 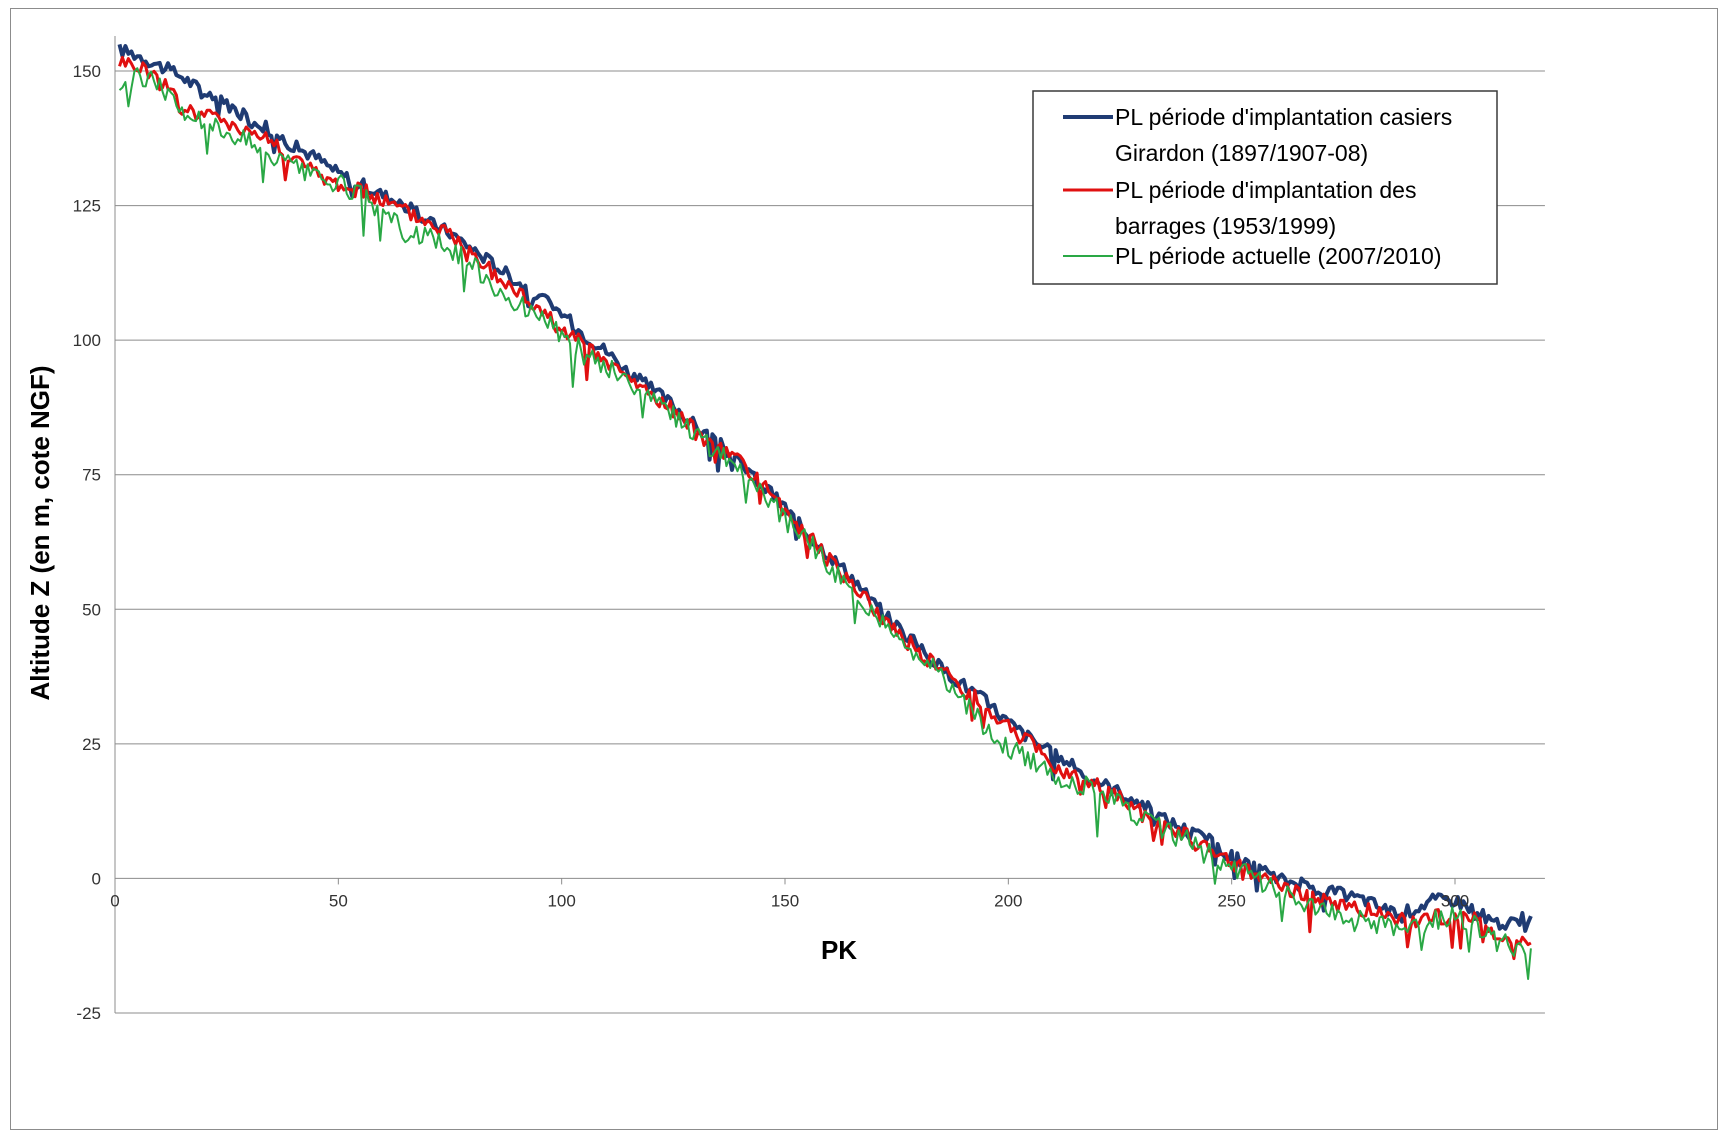 I want to click on y-tick-label: 150, so click(x=87, y=71).